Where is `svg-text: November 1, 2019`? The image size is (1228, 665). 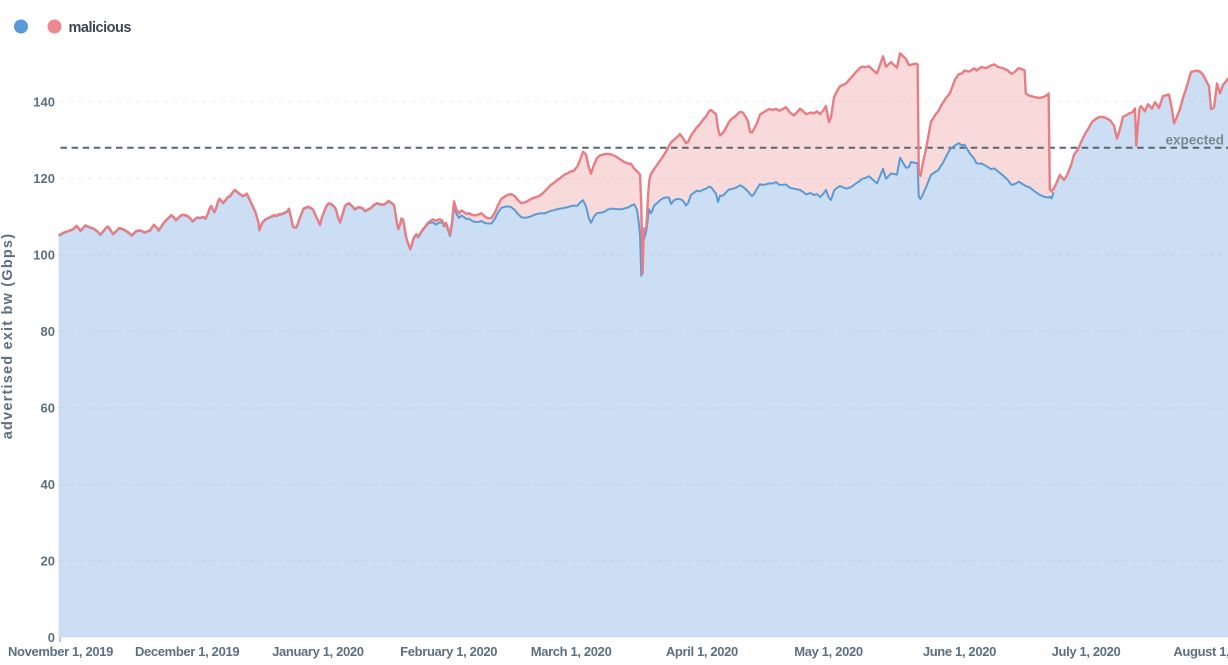
svg-text: November 1, 2019 is located at coordinates (60, 651).